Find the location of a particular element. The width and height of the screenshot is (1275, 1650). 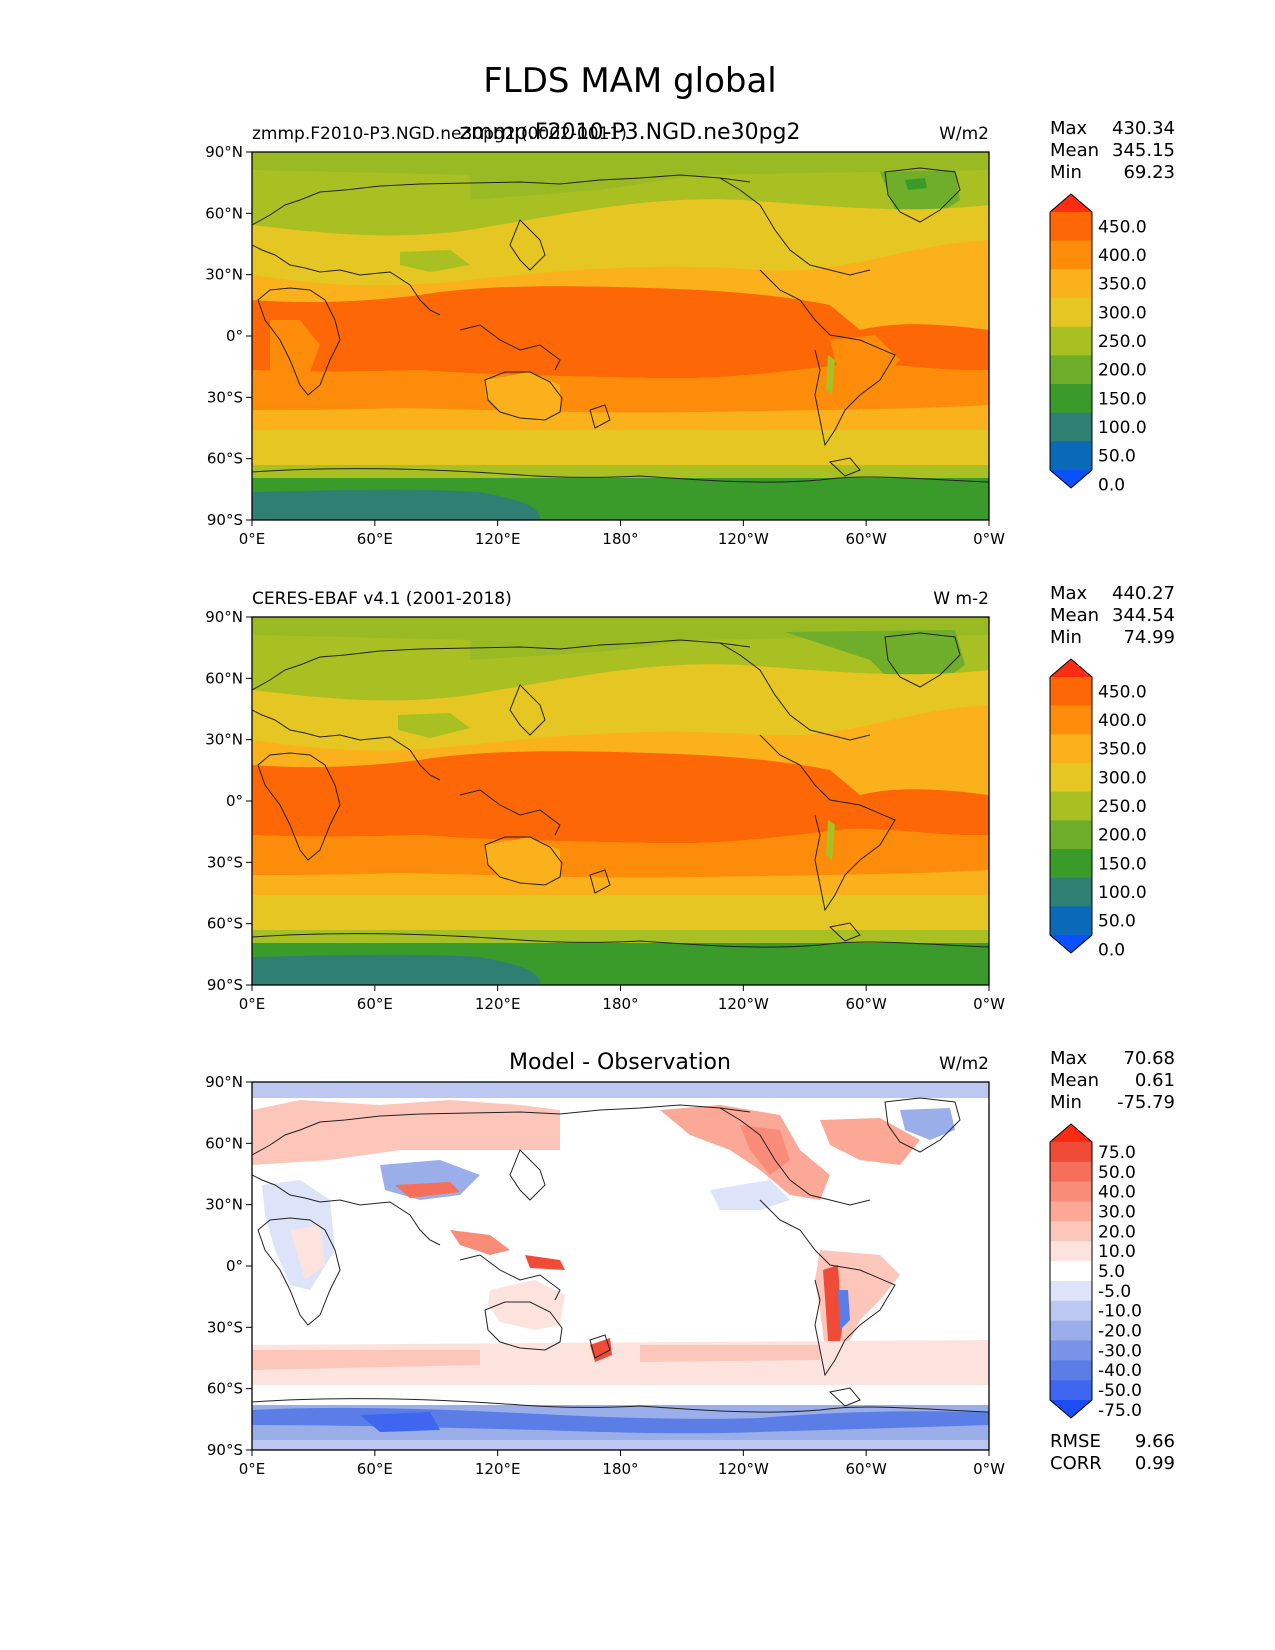

corr-label: CORR is located at coordinates (1076, 1463).